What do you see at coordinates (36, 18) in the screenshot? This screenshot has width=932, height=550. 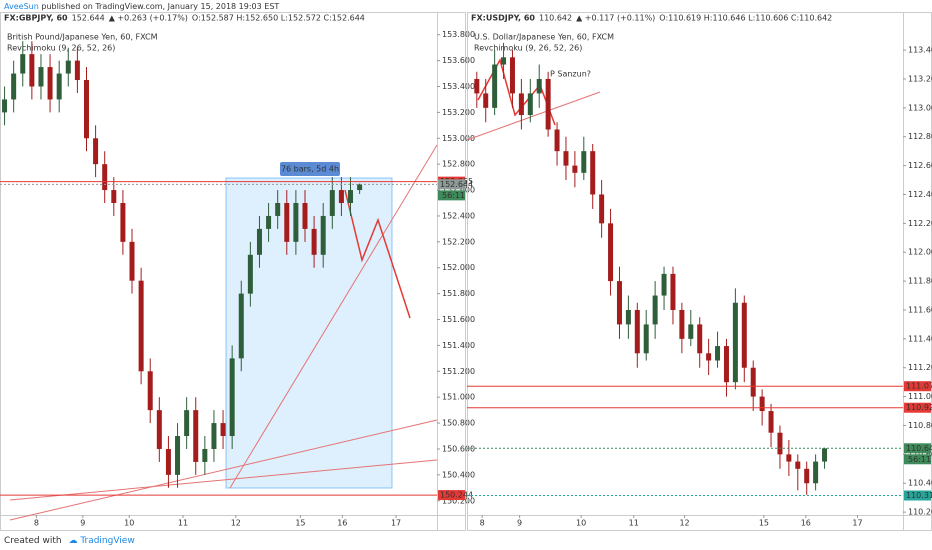 I see `symbol: FX:GBPJPY, 60` at bounding box center [36, 18].